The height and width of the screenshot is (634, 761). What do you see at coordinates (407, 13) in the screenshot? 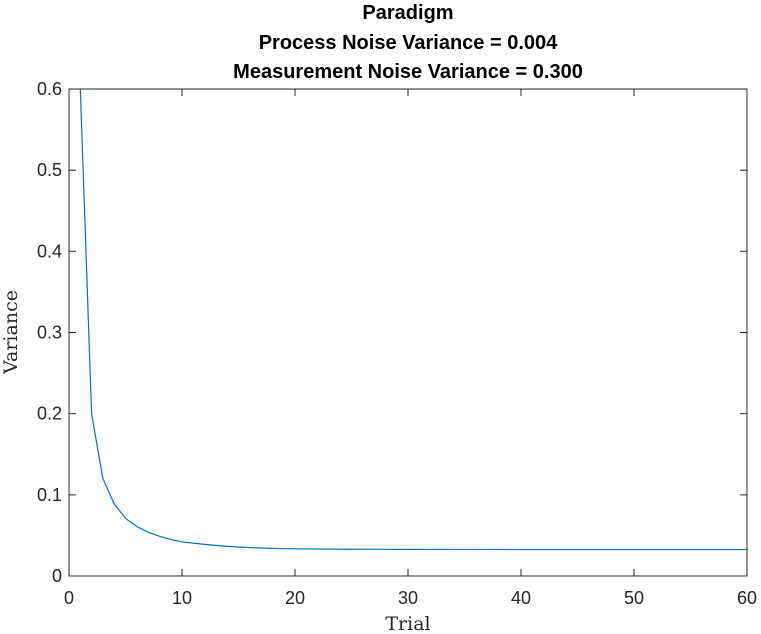
I see `chart-title-line-1: Paradigm` at bounding box center [407, 13].